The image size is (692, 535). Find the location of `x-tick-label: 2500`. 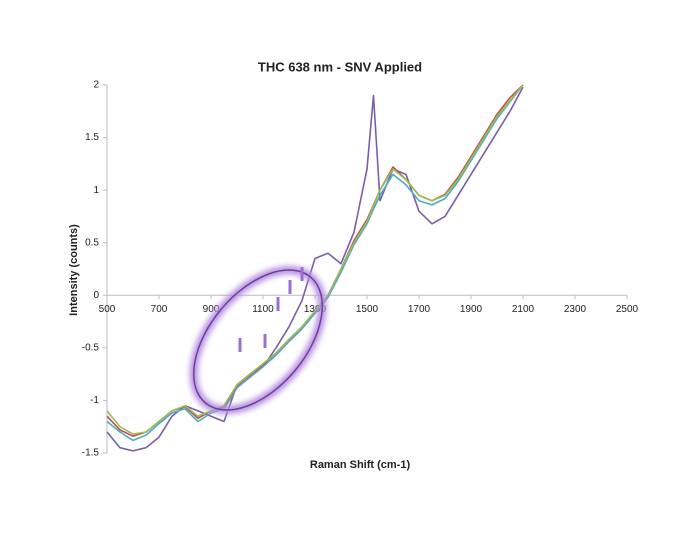

x-tick-label: 2500 is located at coordinates (627, 309).